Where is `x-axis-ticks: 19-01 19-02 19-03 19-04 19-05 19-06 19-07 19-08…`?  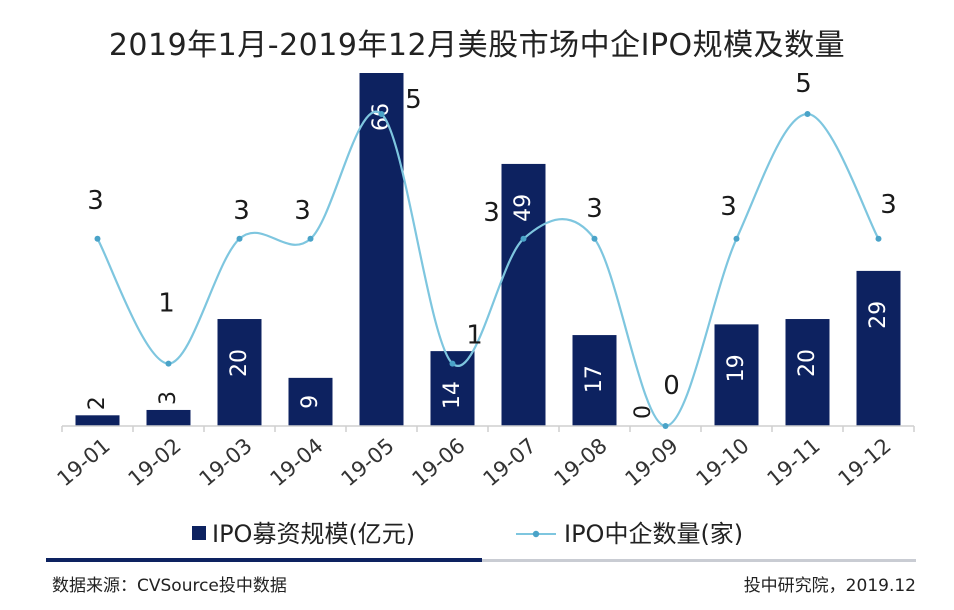
x-axis-ticks: 19-01 19-02 19-03 19-04 19-05 19-06 19-07 19-08… is located at coordinates (484, 458).